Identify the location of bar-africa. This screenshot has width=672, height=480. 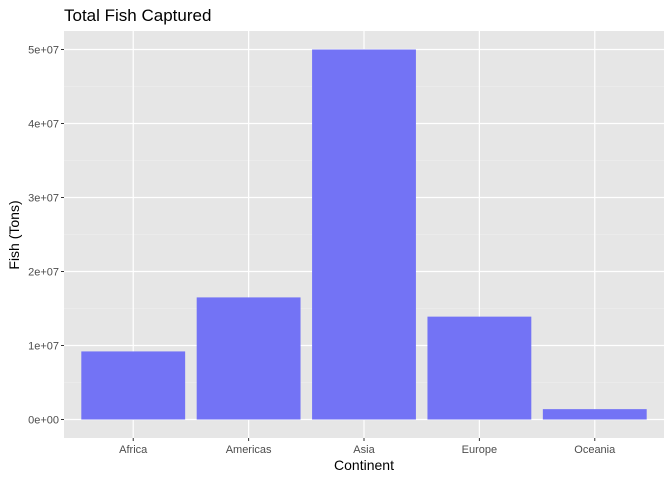
(133, 385).